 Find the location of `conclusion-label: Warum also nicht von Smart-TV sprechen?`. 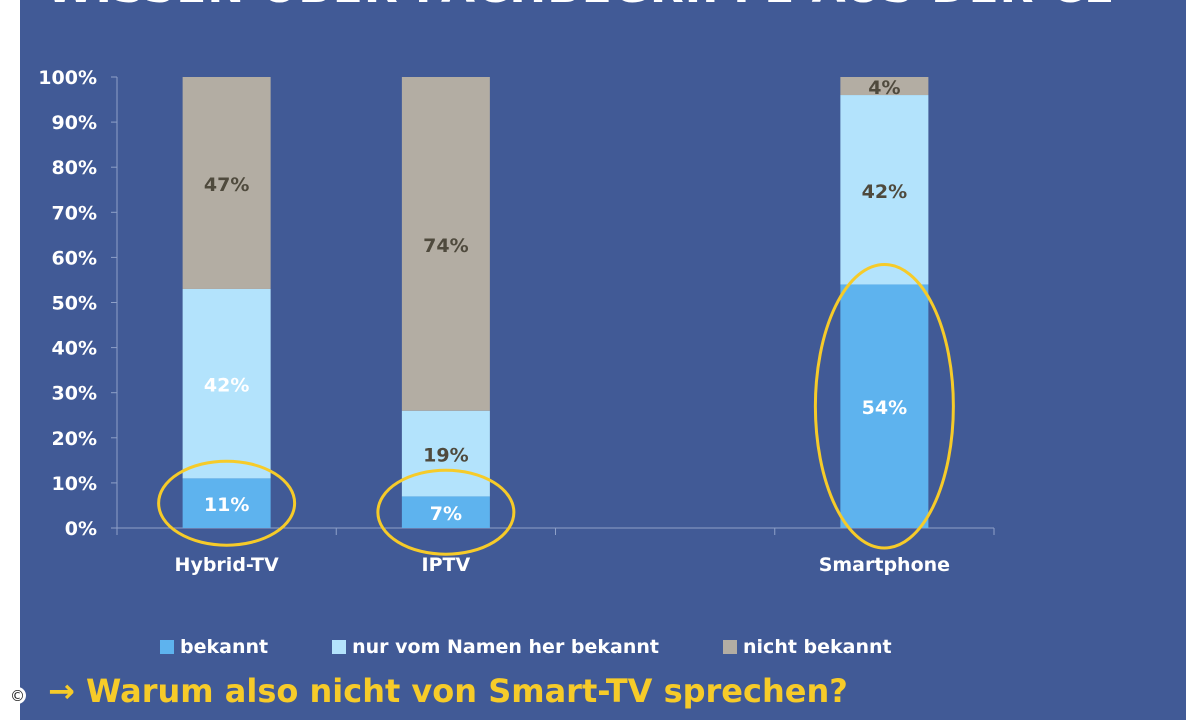

conclusion-label: Warum also nicht von Smart-TV sprechen? is located at coordinates (466, 691).